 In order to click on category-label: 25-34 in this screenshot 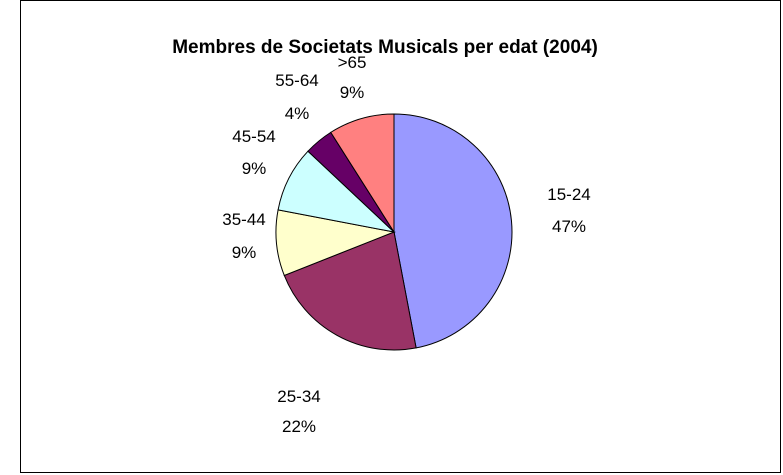, I will do `click(298, 396)`.